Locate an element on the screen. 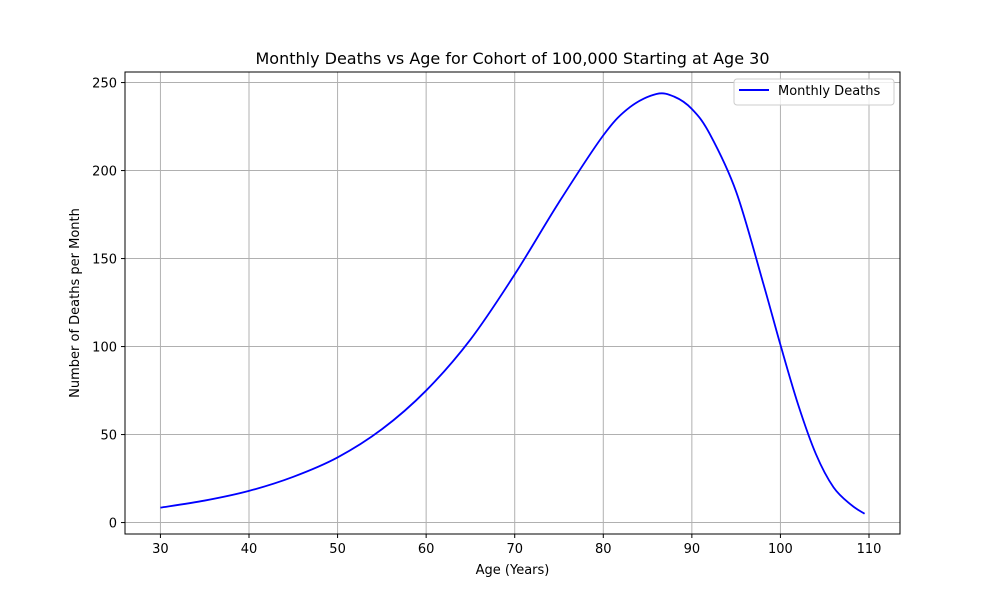 This screenshot has width=1000, height=600. x-tick-label: 100 is located at coordinates (780, 549).